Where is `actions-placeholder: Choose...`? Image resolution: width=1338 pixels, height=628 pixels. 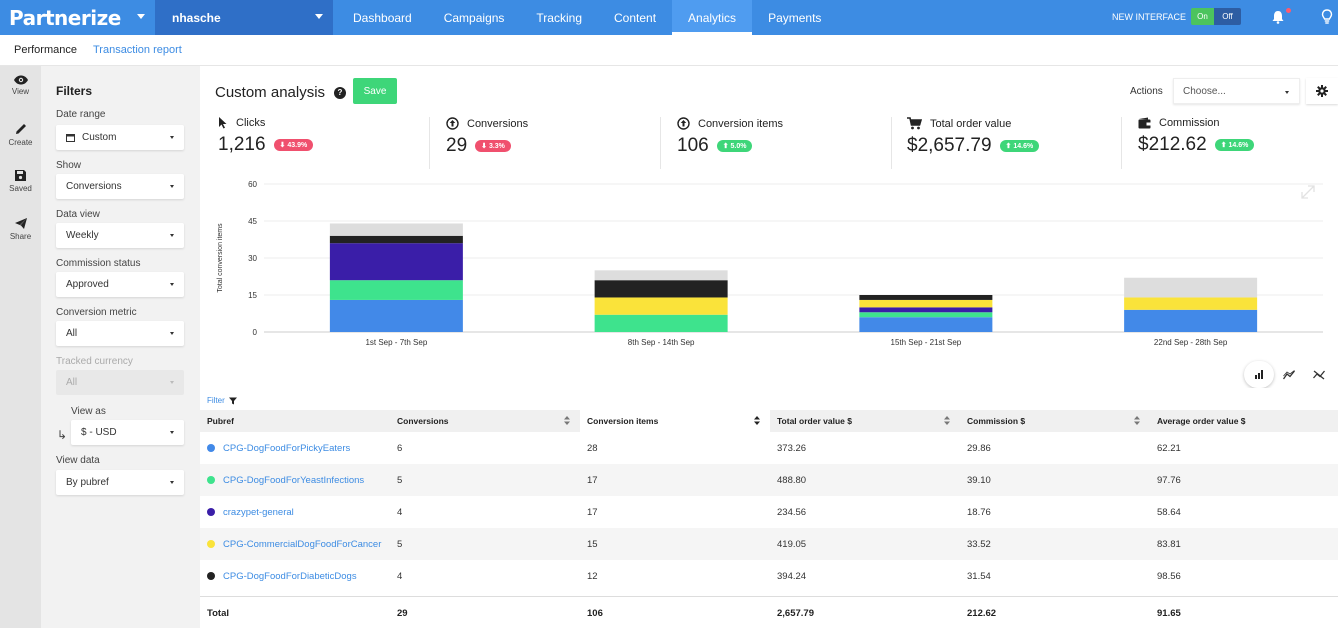
actions-placeholder: Choose... is located at coordinates (1204, 91).